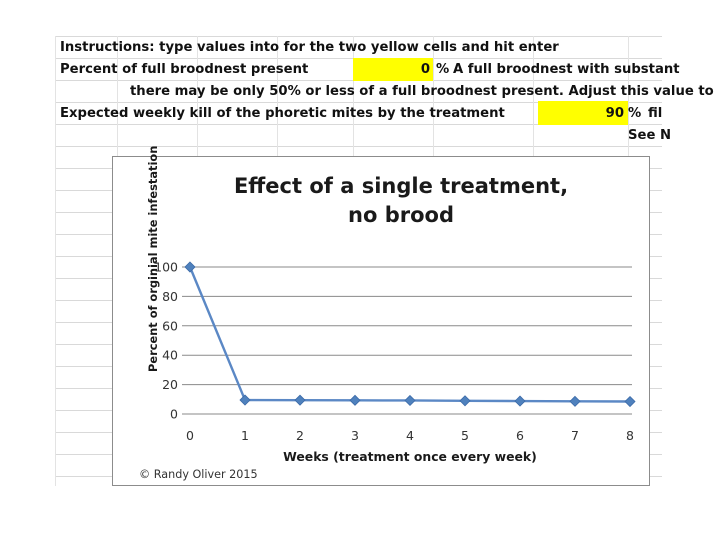 The height and width of the screenshot is (540, 720). Describe the element at coordinates (655, 113) in the screenshot. I see `weekly-kill-note: fil` at that location.